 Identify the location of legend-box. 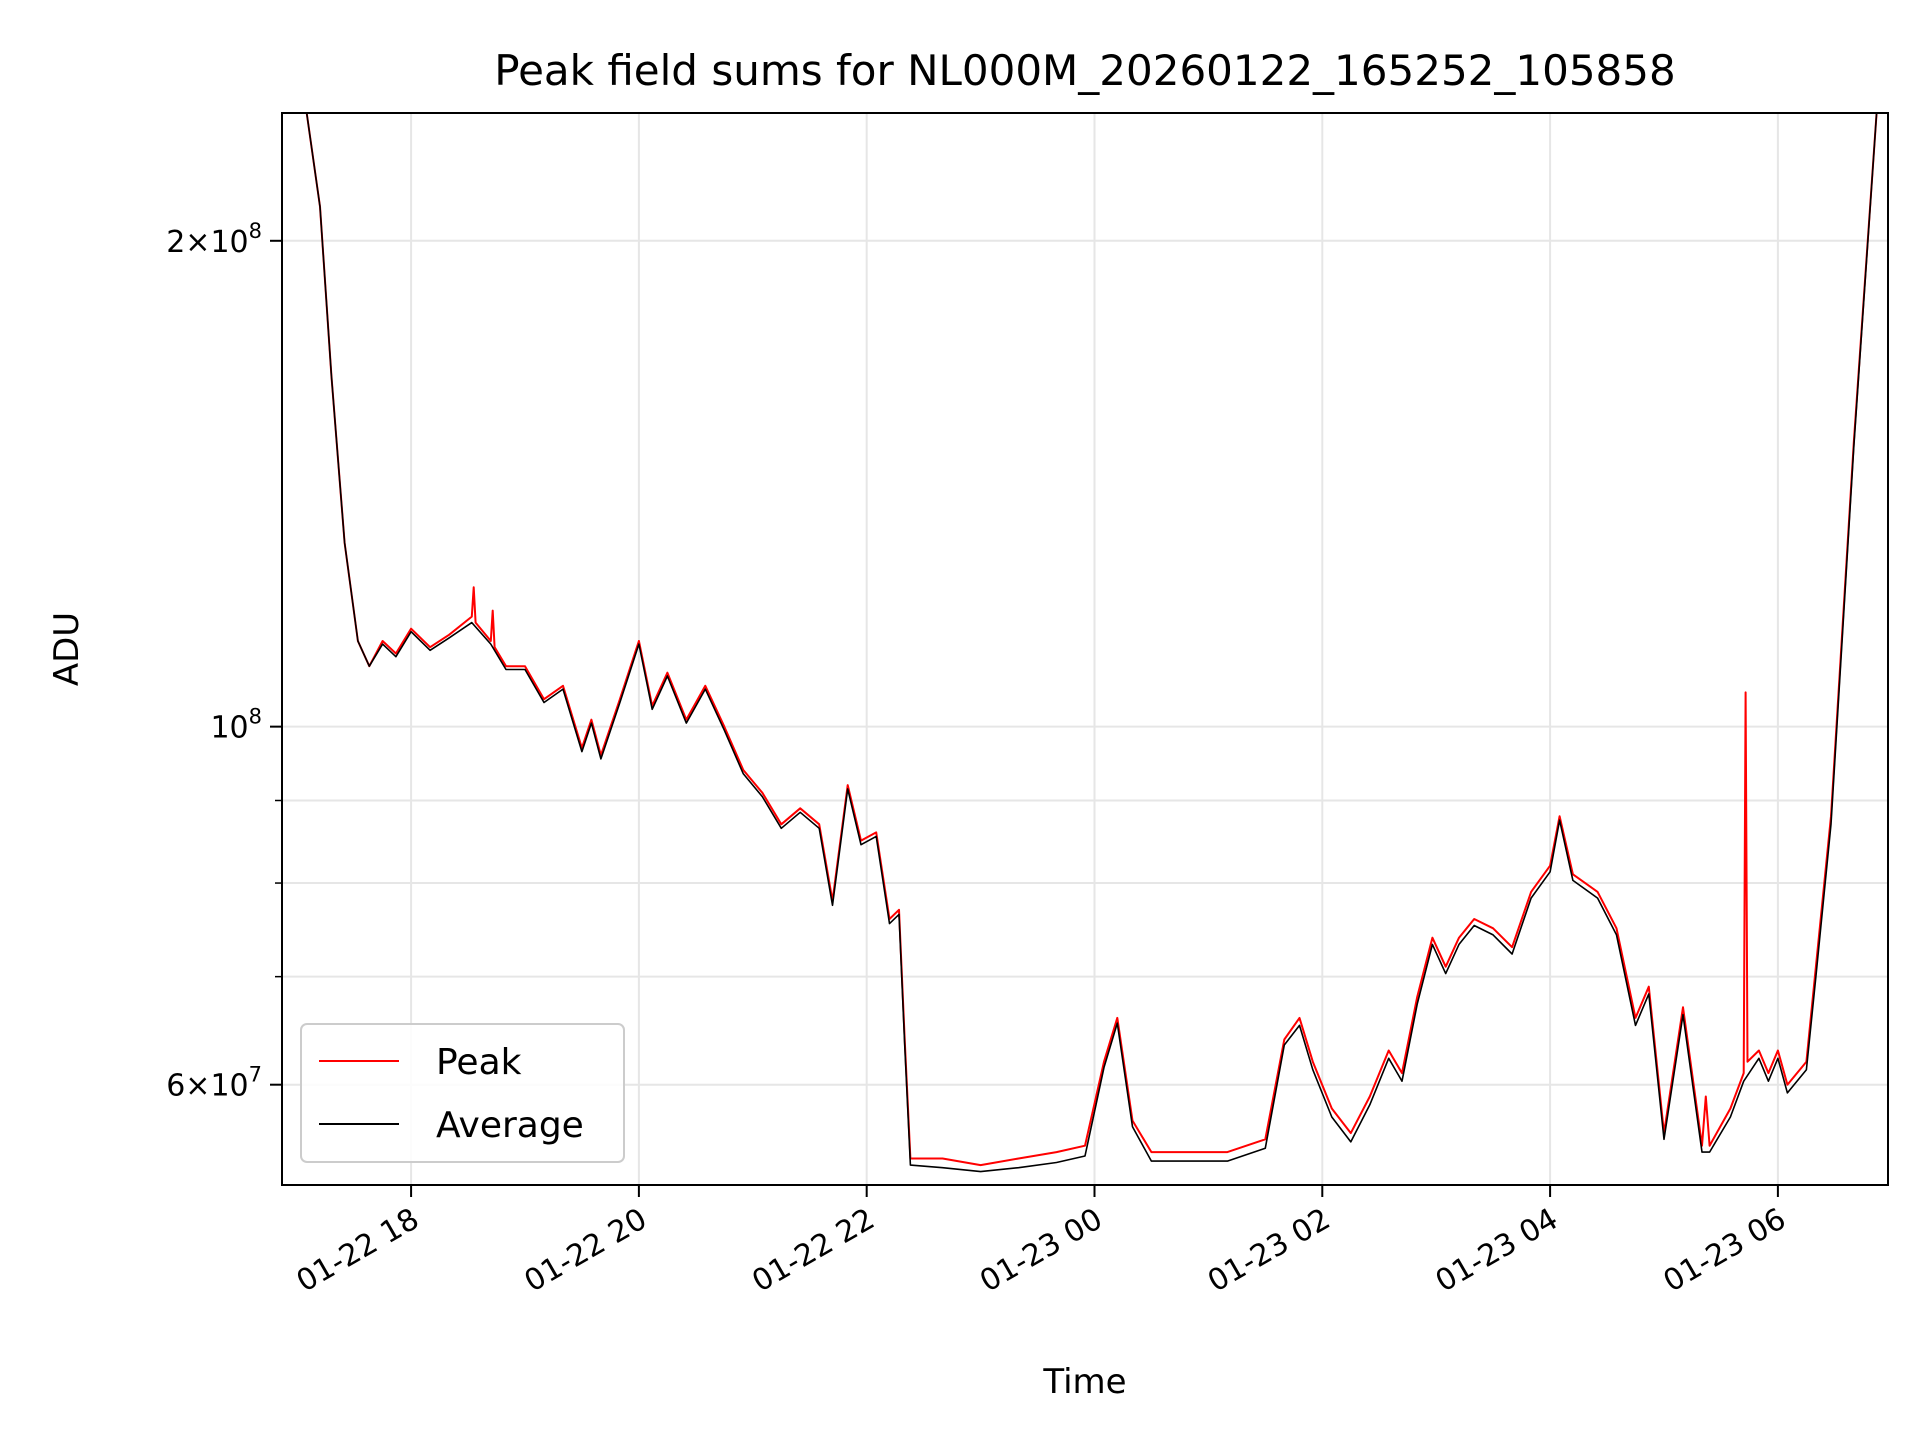
(462, 1093).